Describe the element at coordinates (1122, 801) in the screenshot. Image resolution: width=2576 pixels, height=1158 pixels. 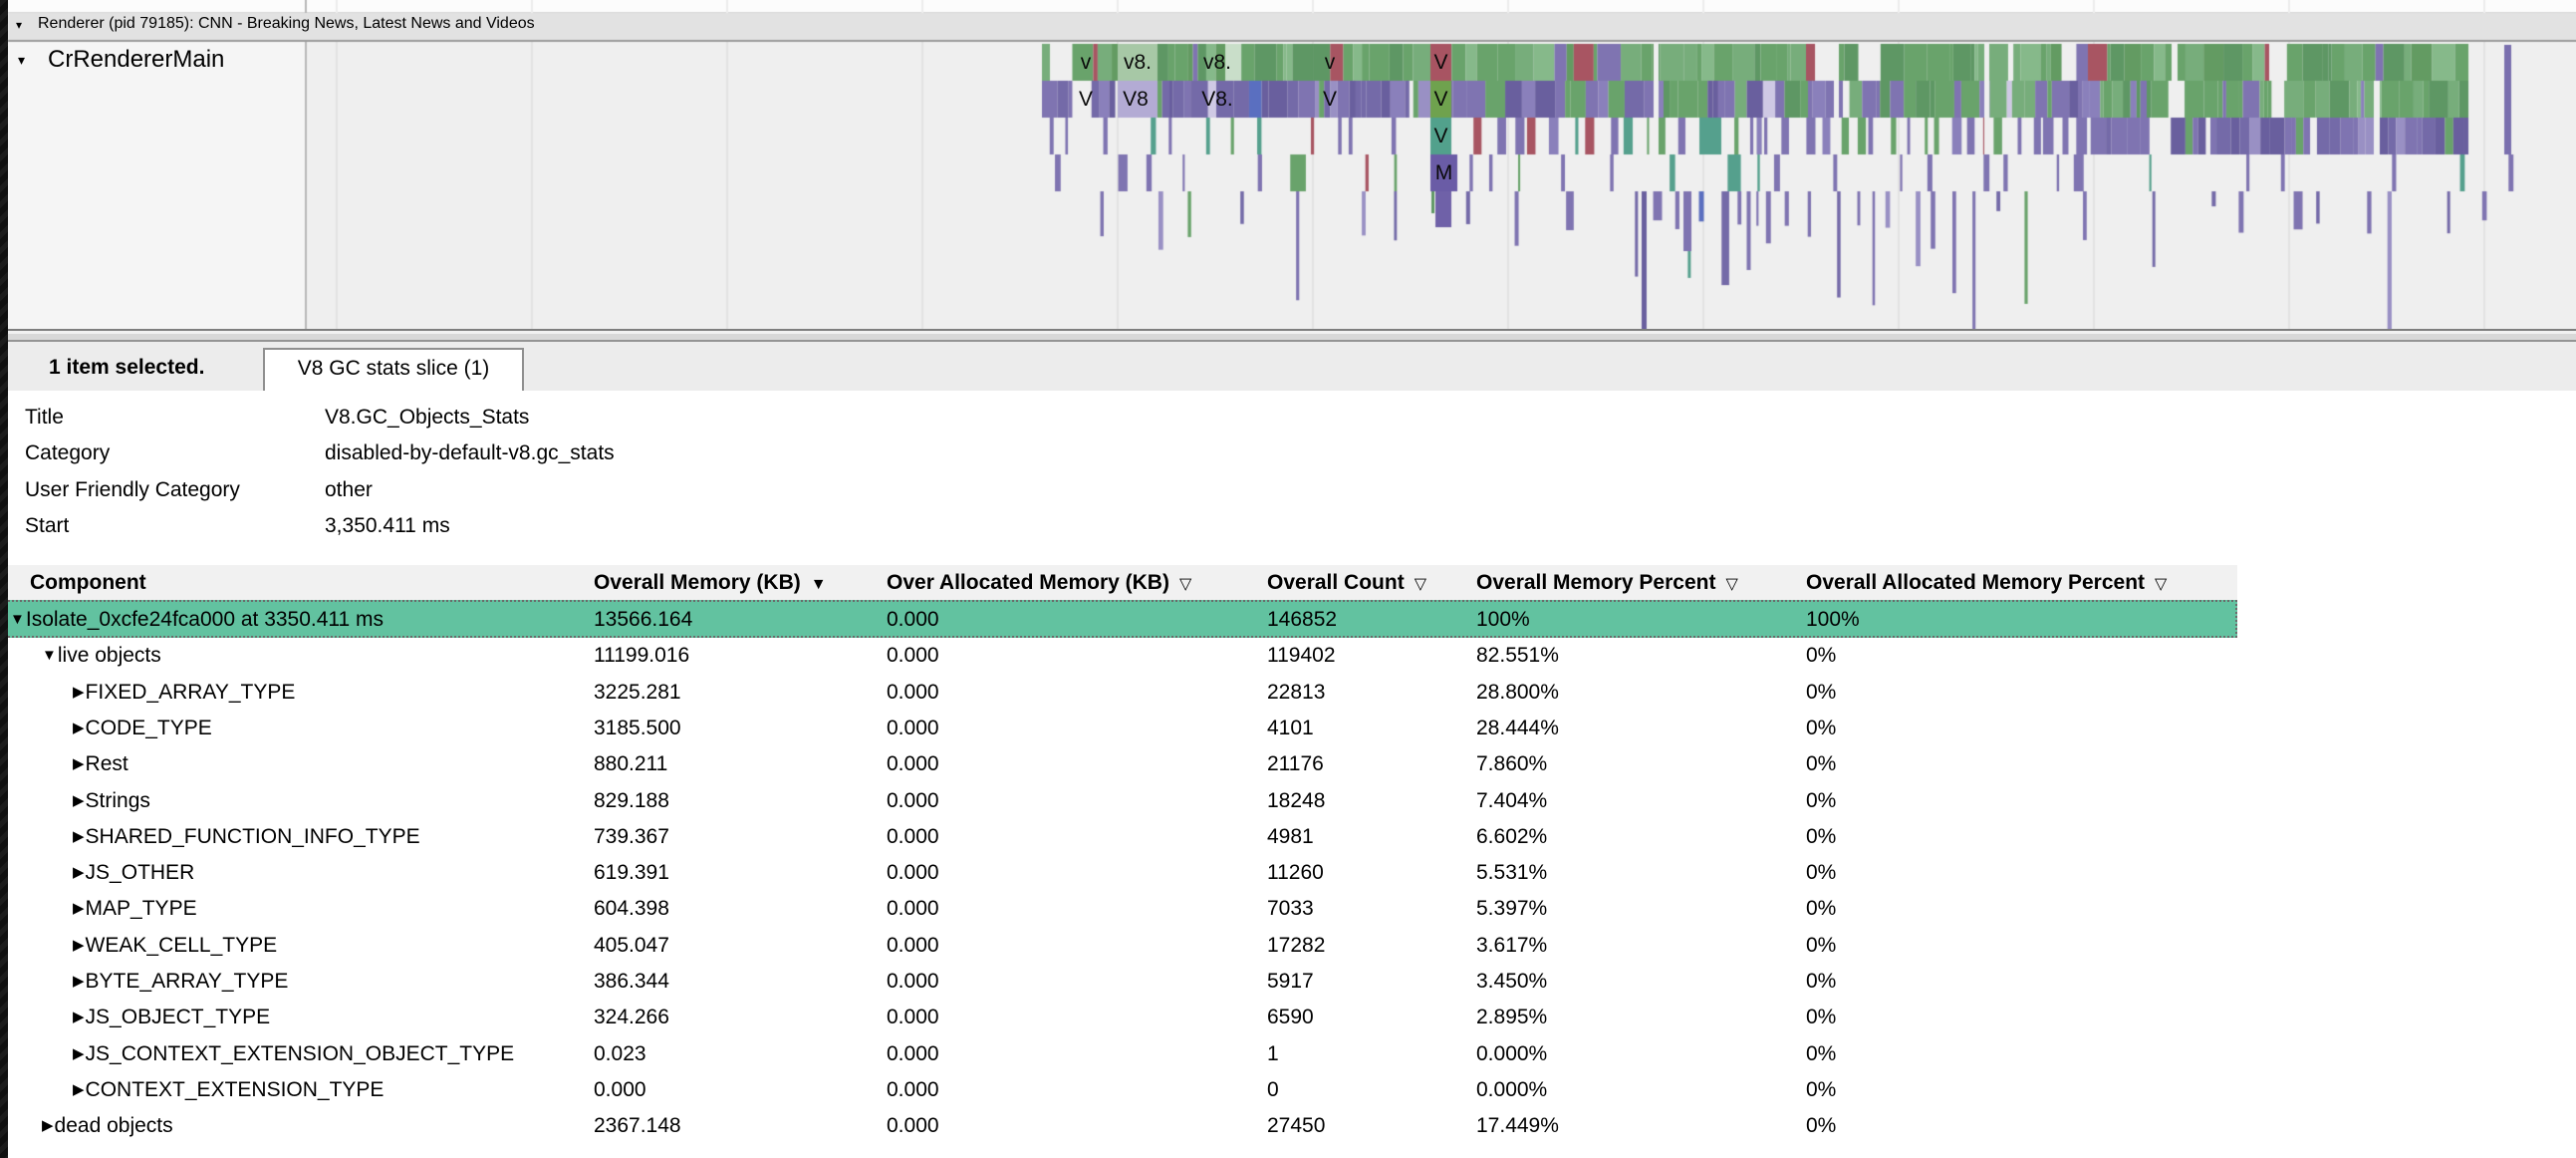
I see `table-row-strings: ▶Strings 829.188 0.000 18248 7.404% 0%` at that location.